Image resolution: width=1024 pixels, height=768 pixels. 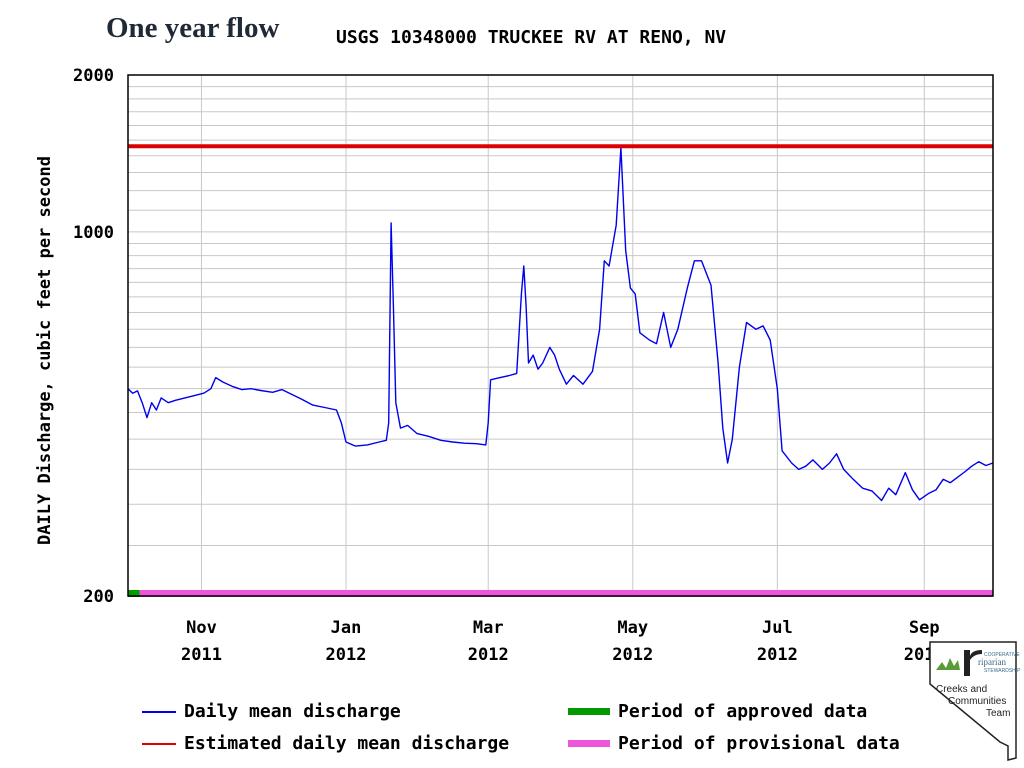 What do you see at coordinates (977, 701) in the screenshot?
I see `logo-team-line2: Communities` at bounding box center [977, 701].